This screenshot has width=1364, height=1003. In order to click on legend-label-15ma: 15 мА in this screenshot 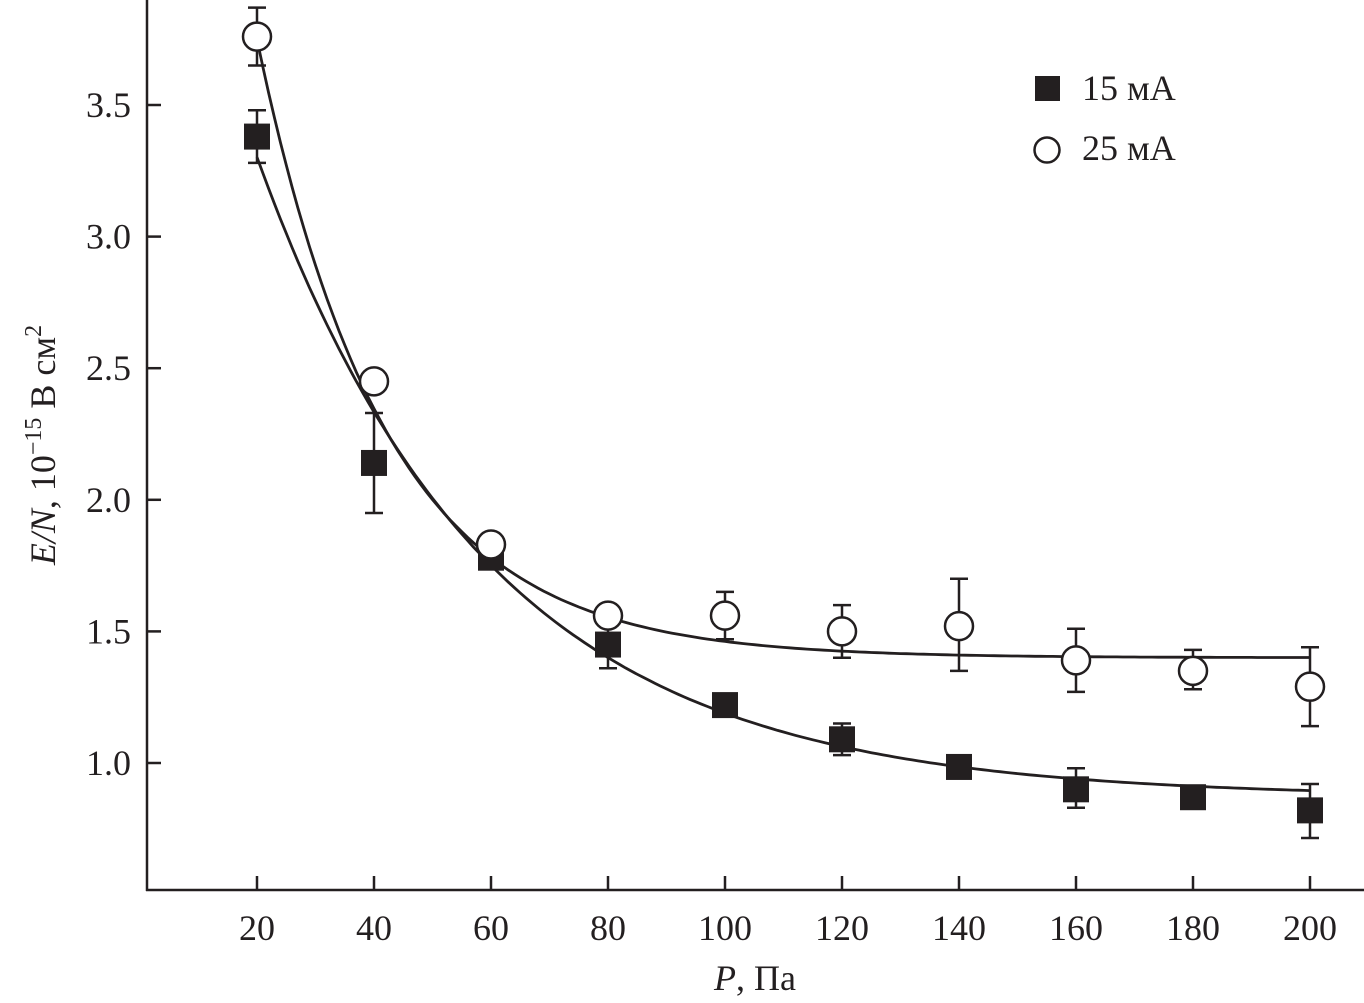, I will do `click(1129, 88)`.